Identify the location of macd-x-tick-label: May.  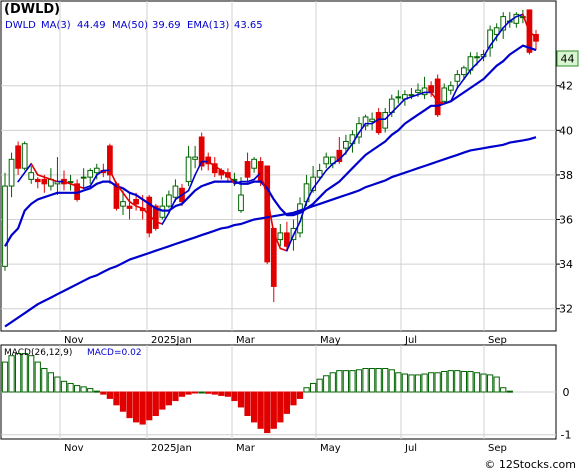
(330, 448).